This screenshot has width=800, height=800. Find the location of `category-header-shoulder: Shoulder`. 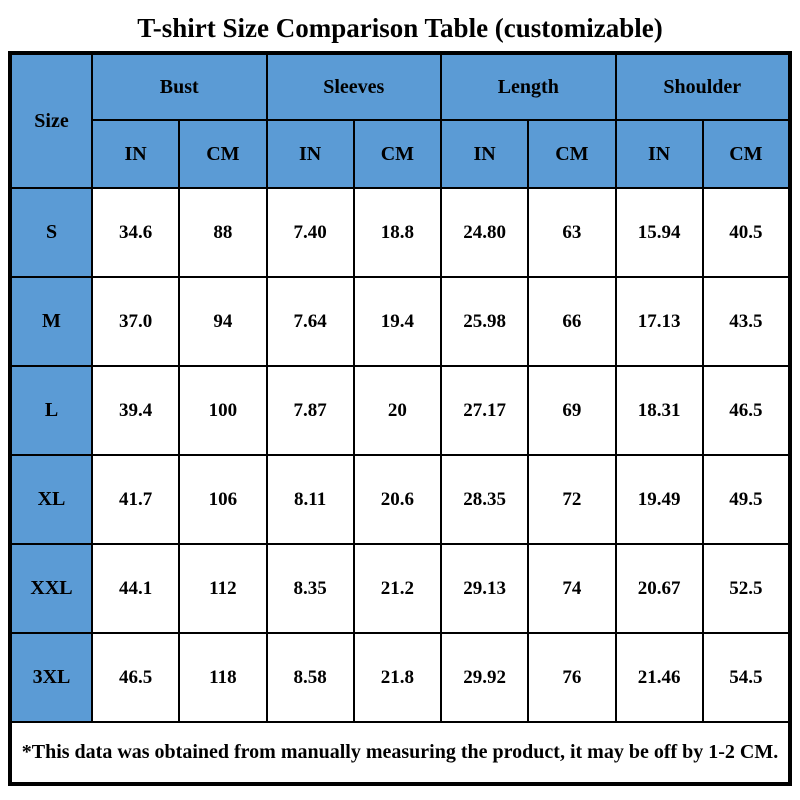

category-header-shoulder: Shoulder is located at coordinates (702, 86).